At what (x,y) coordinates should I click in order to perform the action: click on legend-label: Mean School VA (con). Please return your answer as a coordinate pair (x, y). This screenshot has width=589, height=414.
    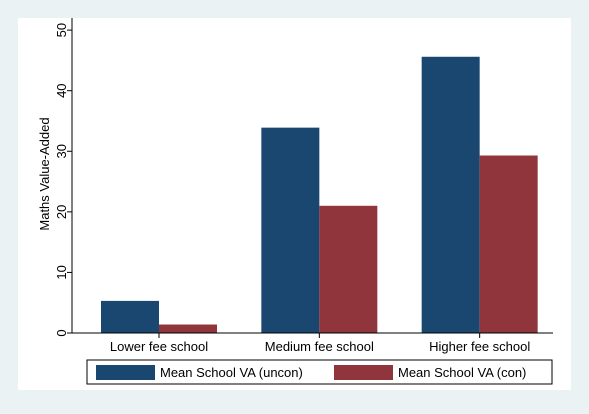
    Looking at the image, I should click on (462, 372).